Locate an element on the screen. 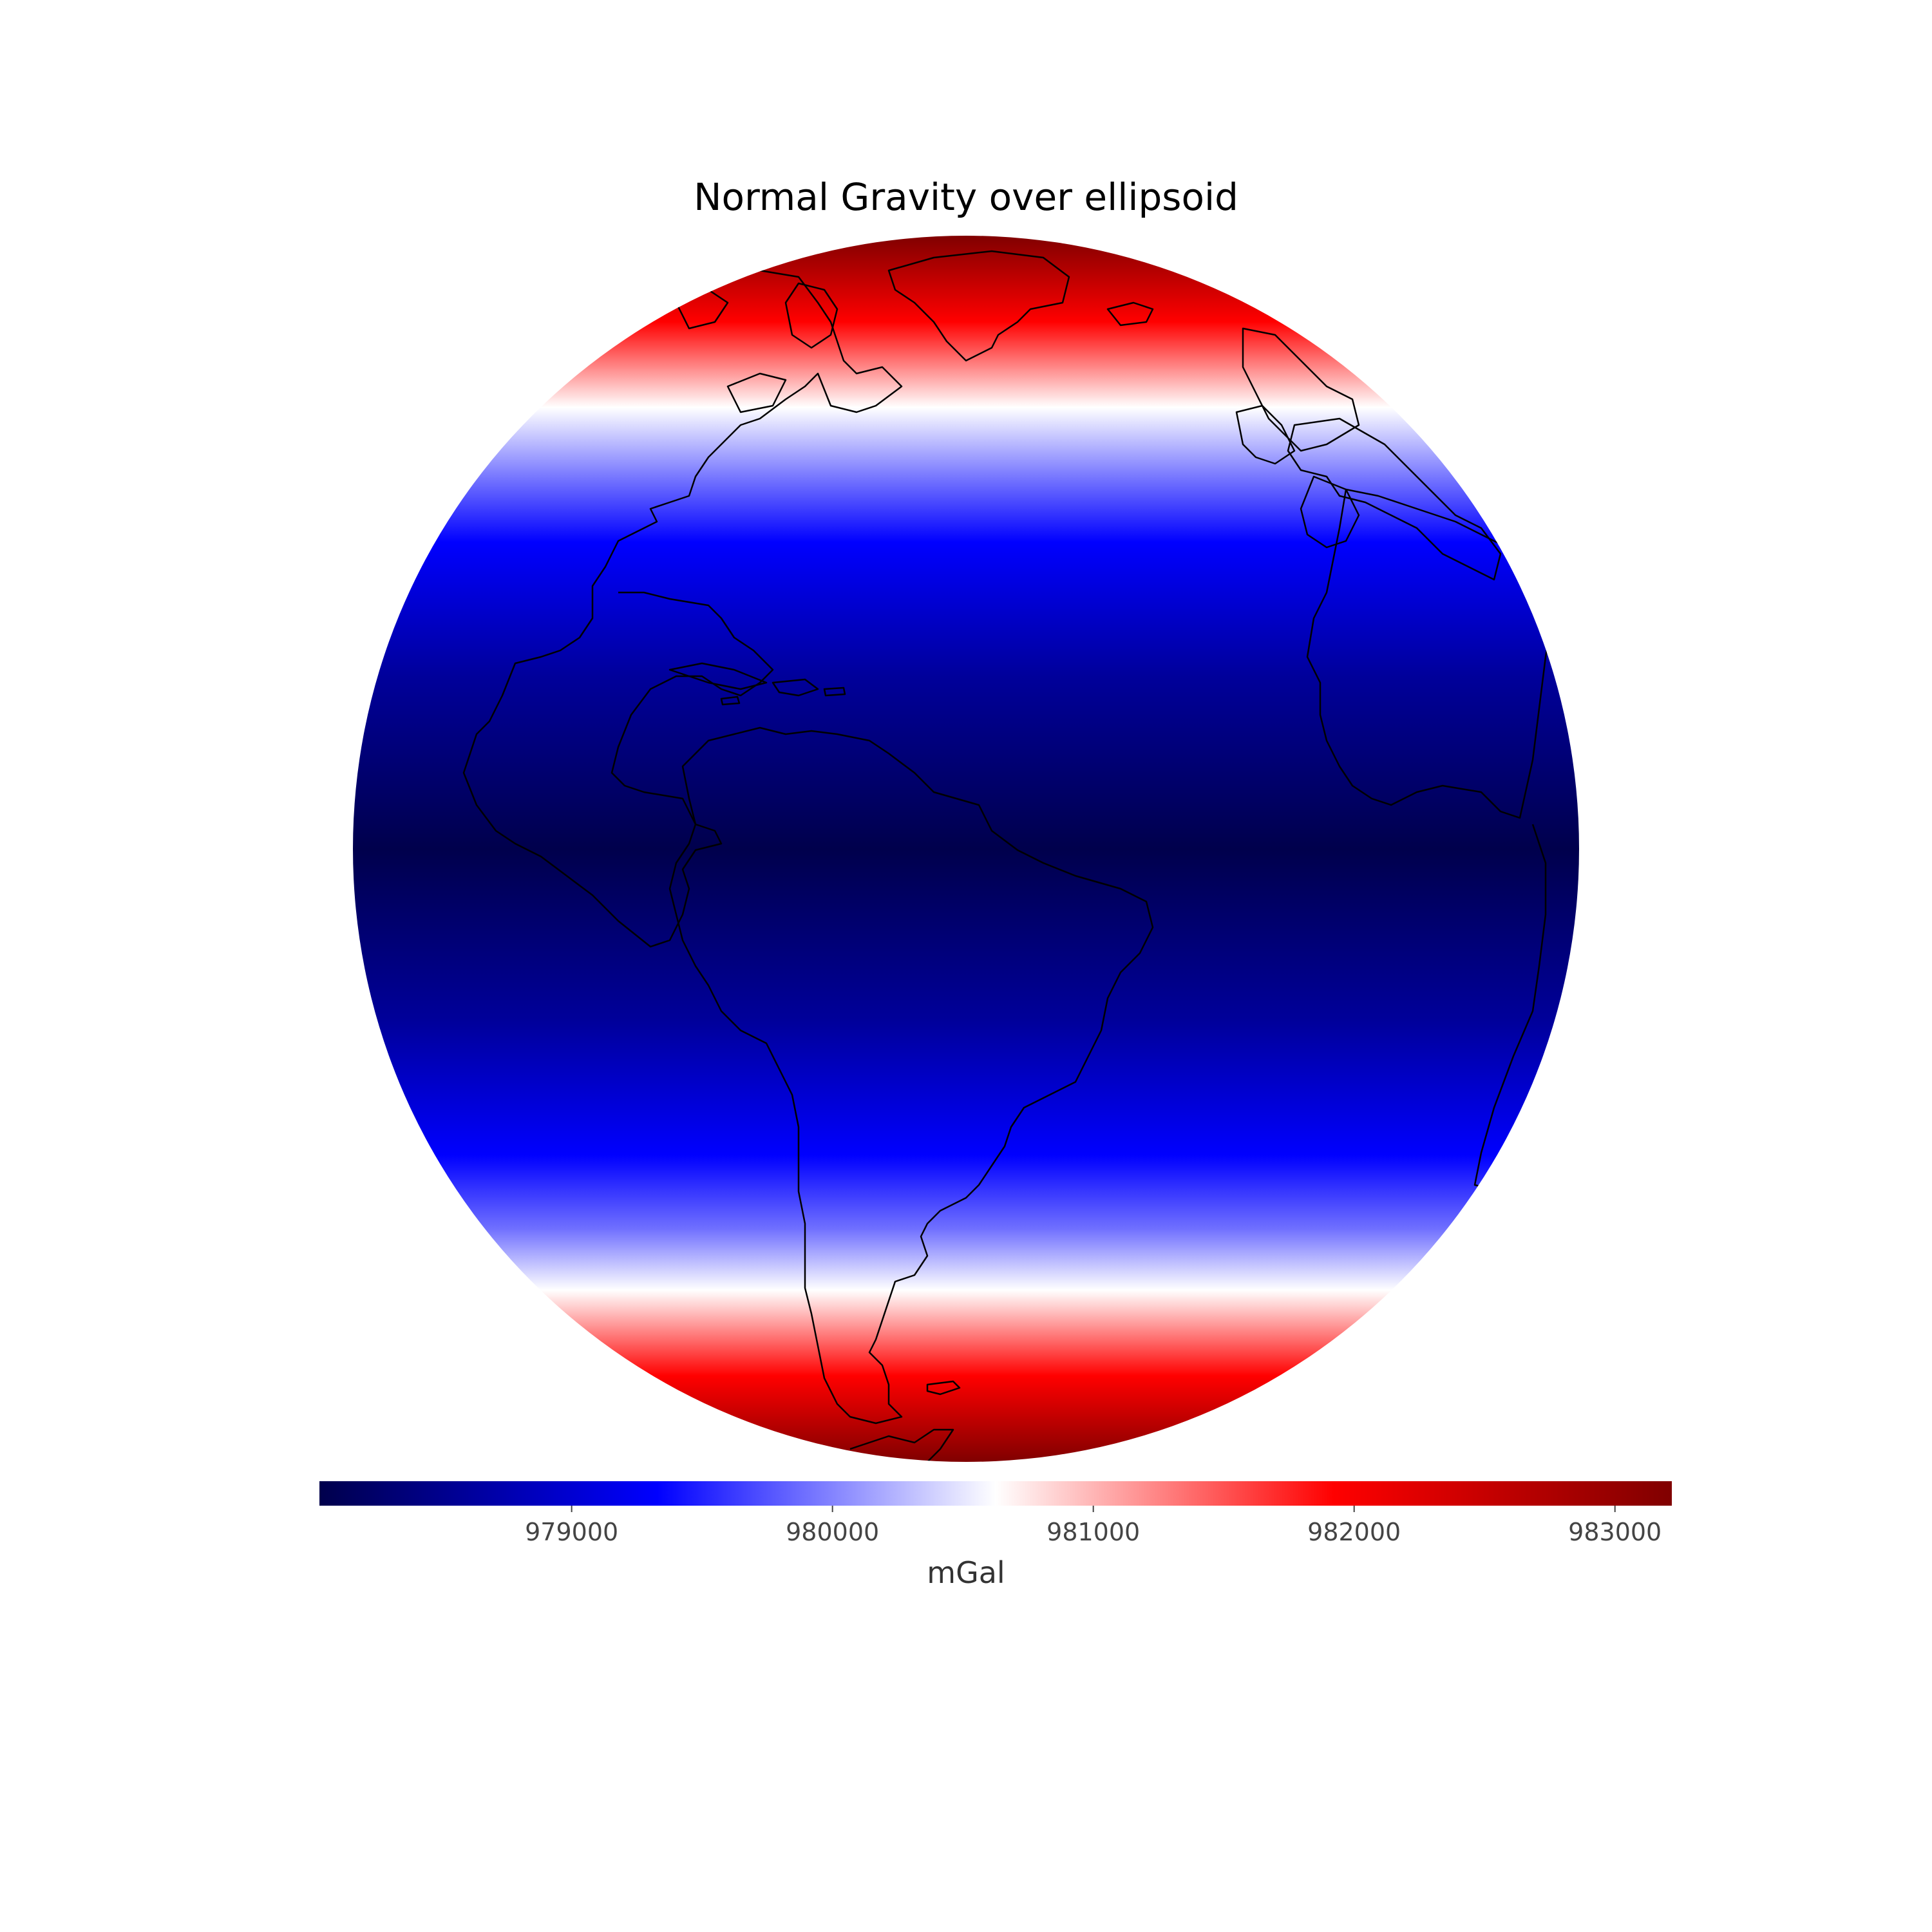  colorbar-tick-label: 981000 is located at coordinates (1093, 1532).